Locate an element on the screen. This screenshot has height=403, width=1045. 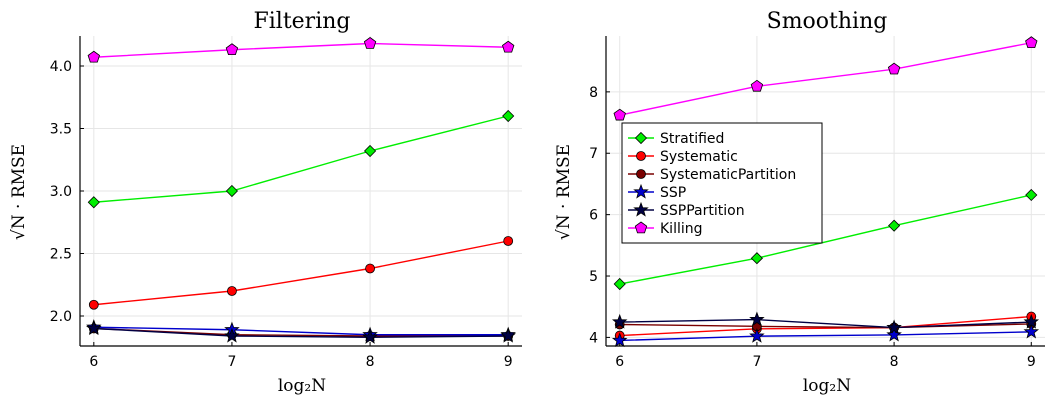
systematic-partition-line is located at coordinates (825, 326).